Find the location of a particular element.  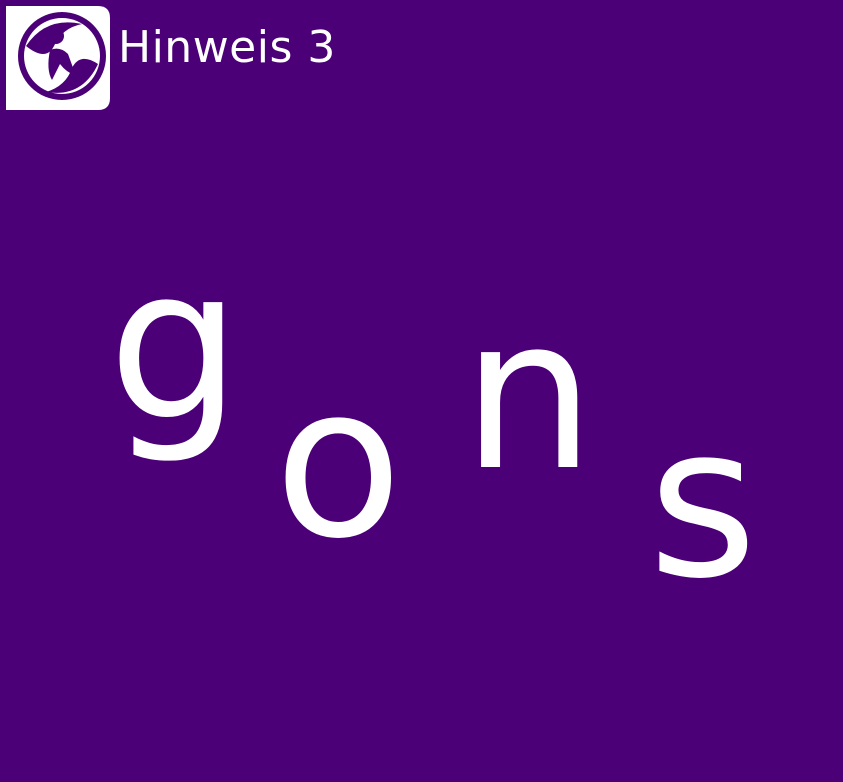

figure-logo-icon is located at coordinates (58, 58).